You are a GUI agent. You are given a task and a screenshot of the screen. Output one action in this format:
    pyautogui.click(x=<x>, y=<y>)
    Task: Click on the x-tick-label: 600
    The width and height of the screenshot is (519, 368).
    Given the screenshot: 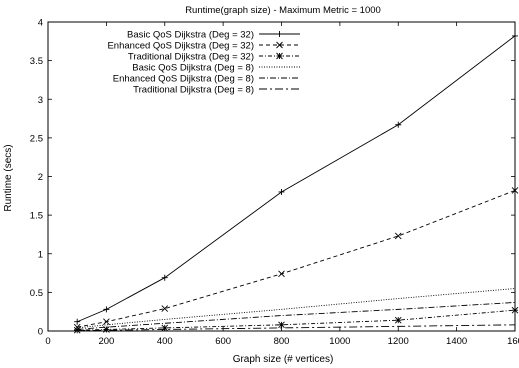 What is the action you would take?
    pyautogui.click(x=223, y=341)
    